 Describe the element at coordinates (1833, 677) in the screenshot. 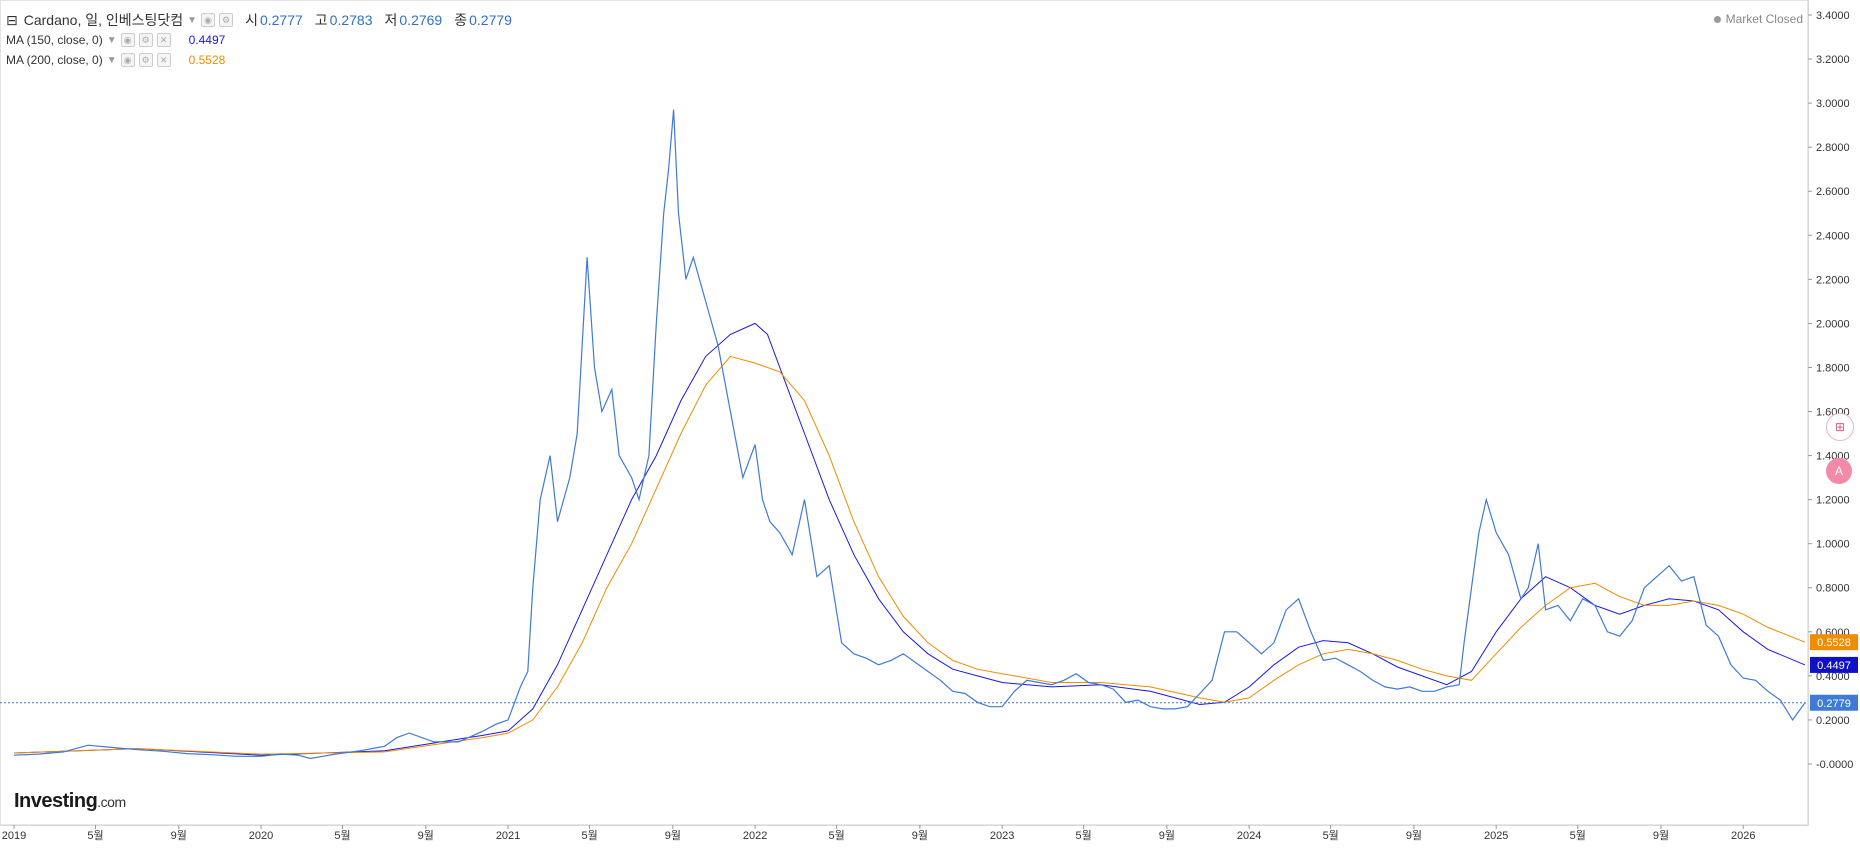

I see `y-tick-label: 0.4000` at that location.